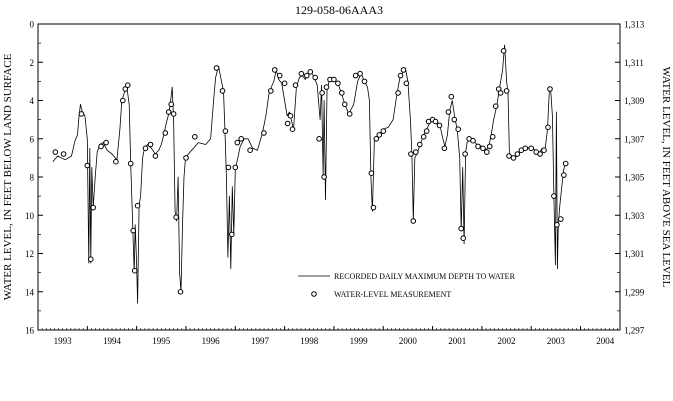  Describe the element at coordinates (30, 331) in the screenshot. I see `y-left-tick-label: 16` at that location.